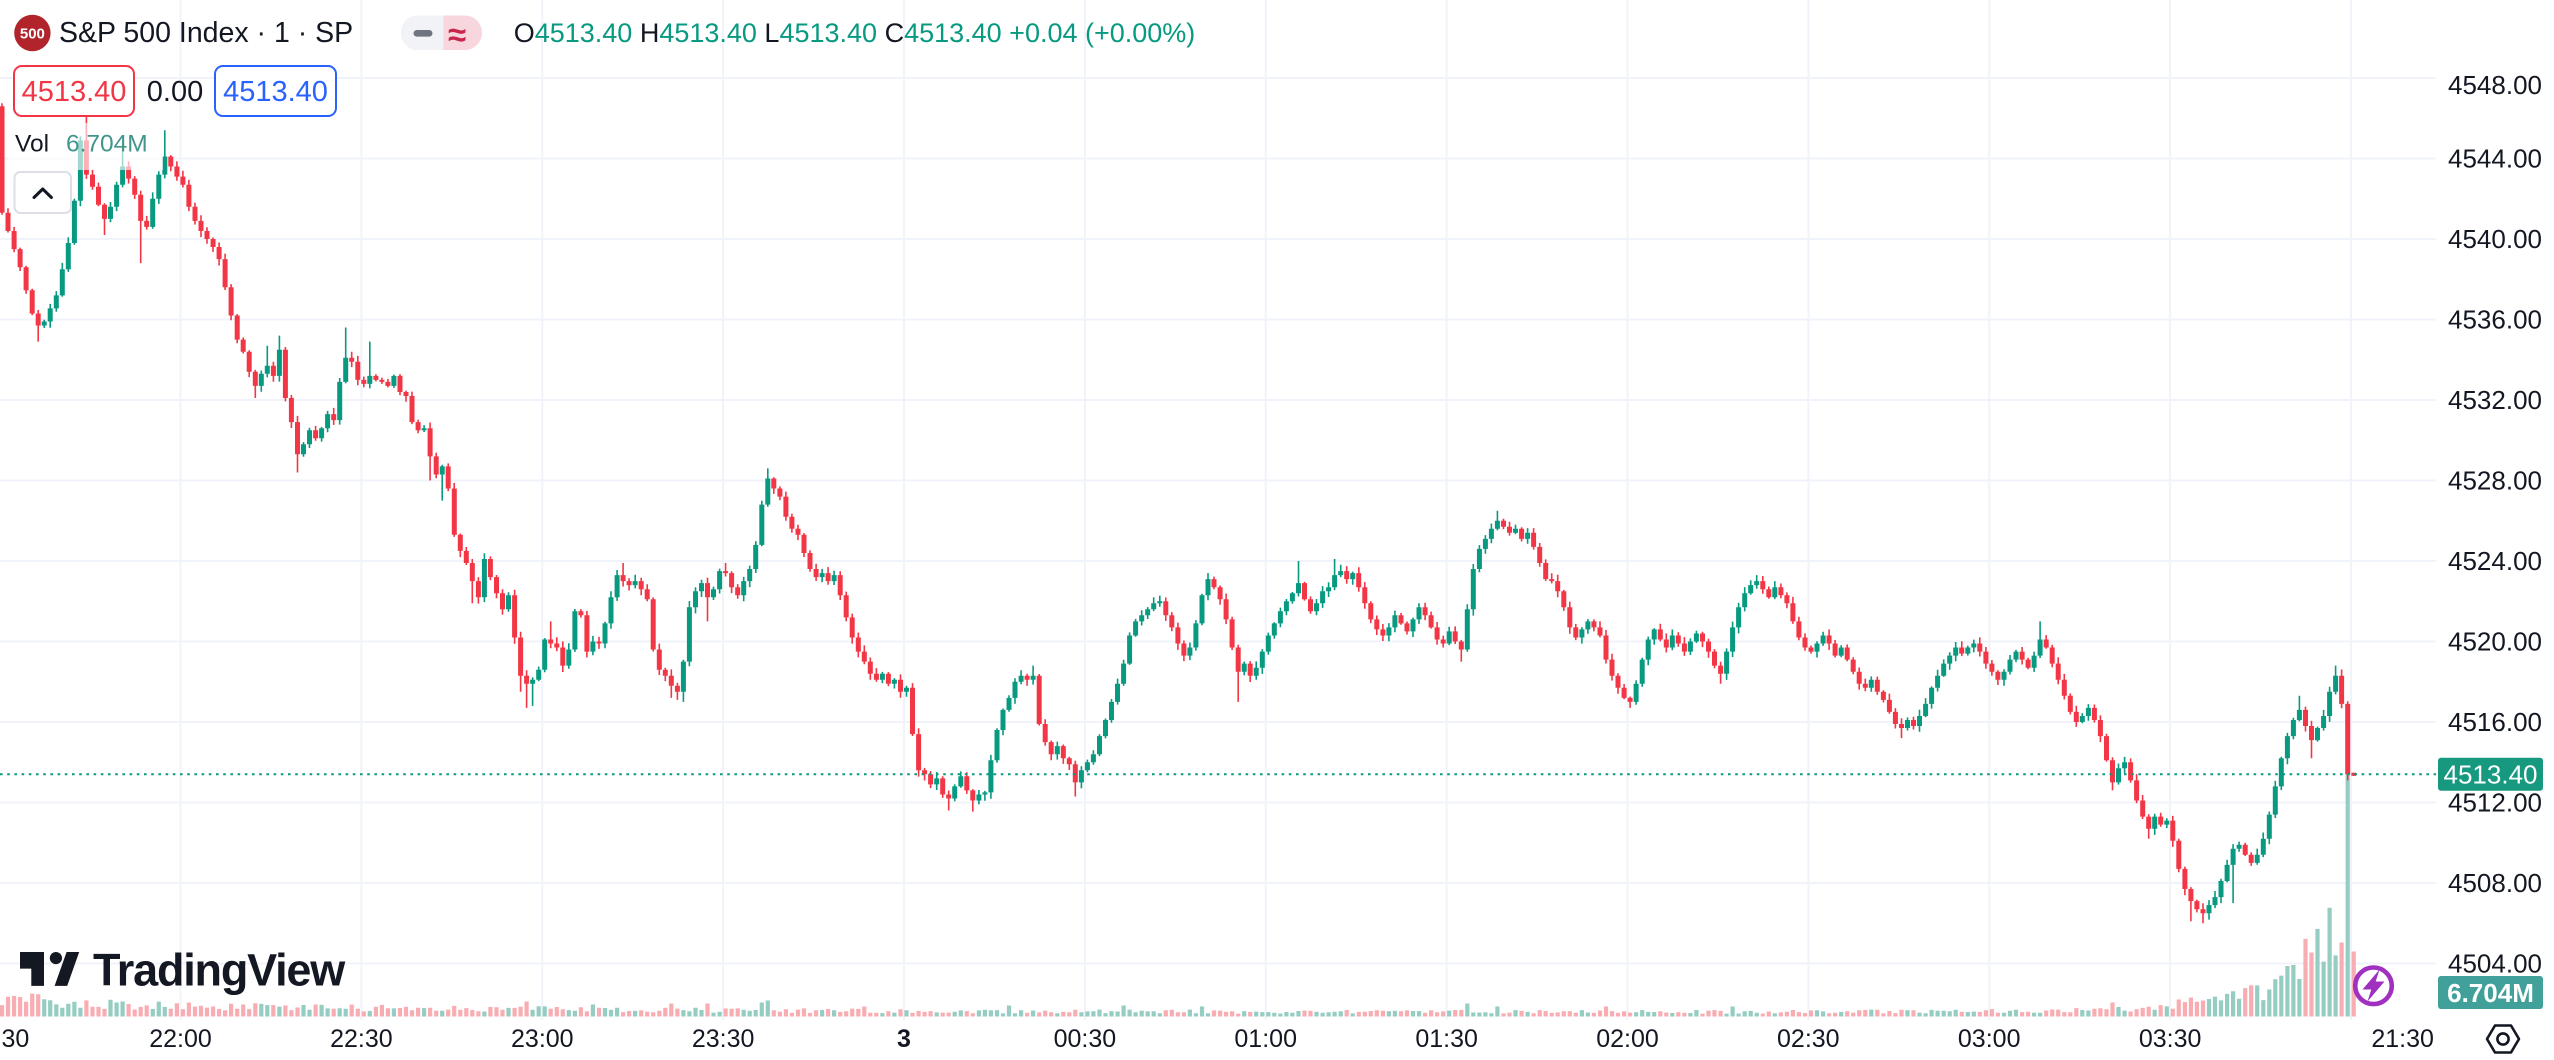 This screenshot has height=1060, width=2554. Describe the element at coordinates (2495, 239) in the screenshot. I see `svg-text: 4540.00` at that location.